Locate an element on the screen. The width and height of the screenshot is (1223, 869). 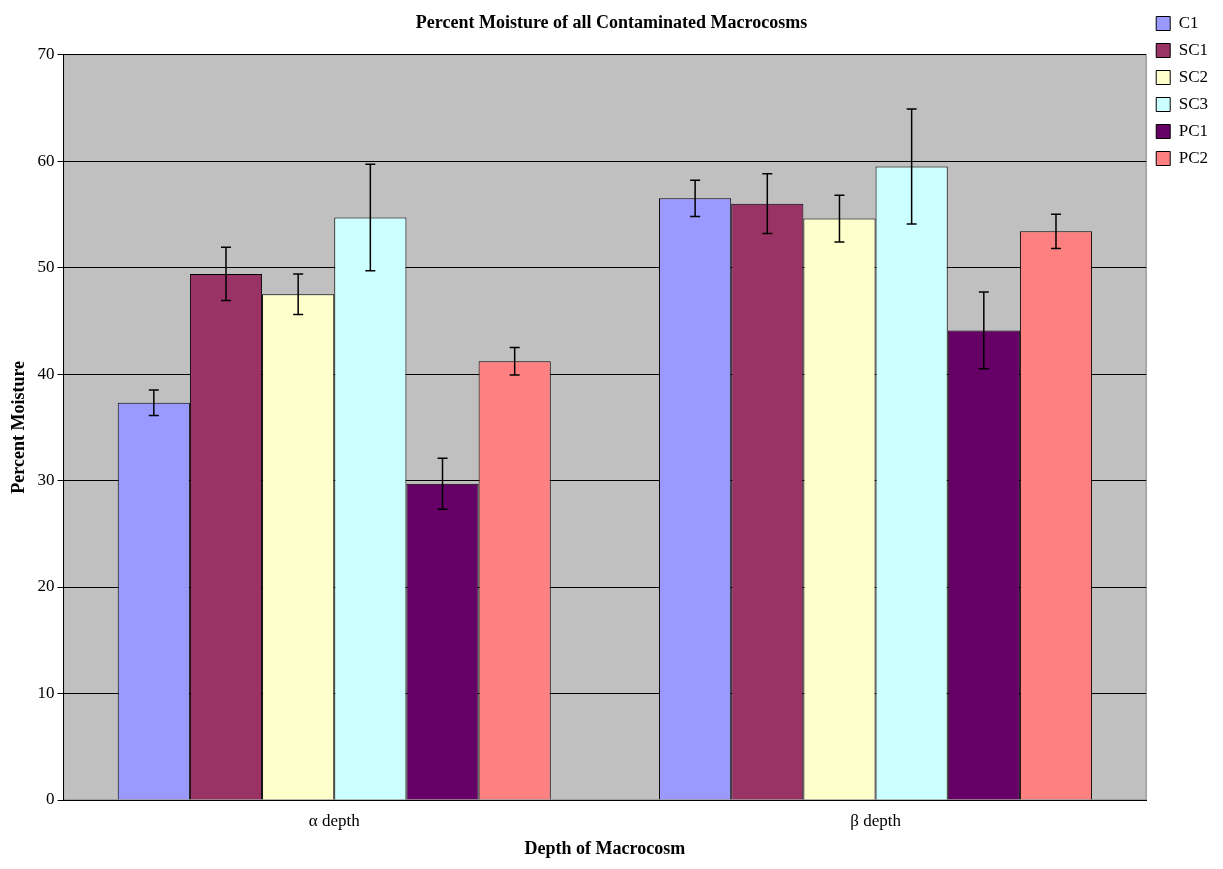
y-axis-title: Percent Moisture is located at coordinates (18, 427).